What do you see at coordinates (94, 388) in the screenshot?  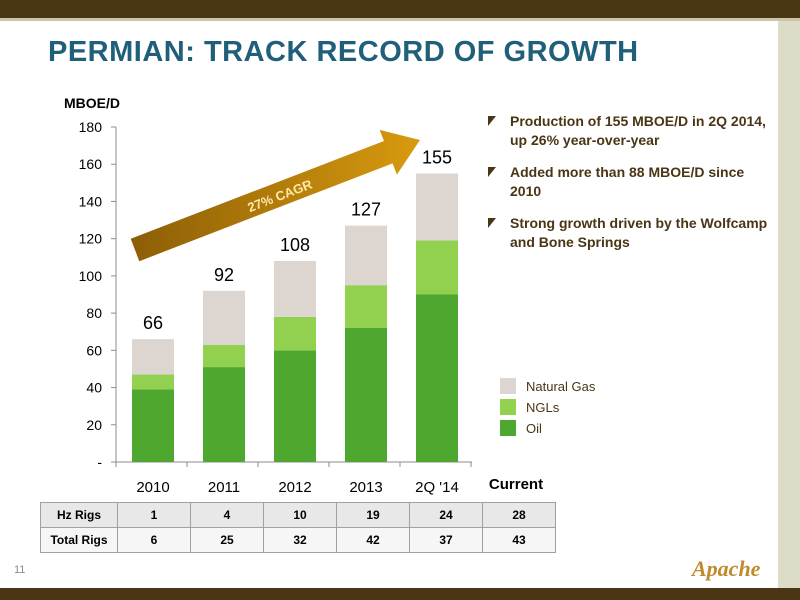 I see `y-tick-label: 40` at bounding box center [94, 388].